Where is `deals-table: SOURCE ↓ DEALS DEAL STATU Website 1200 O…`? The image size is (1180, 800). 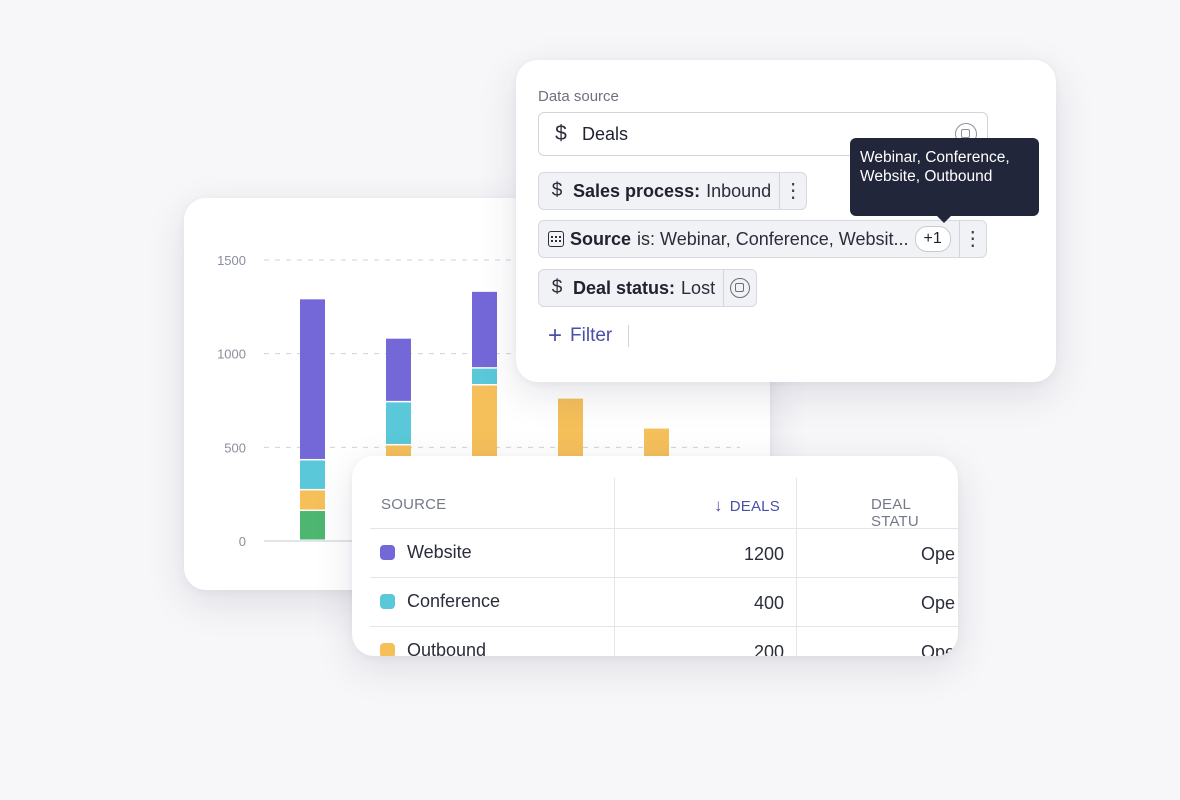 deals-table: SOURCE ↓ DEALS DEAL STATU Website 1200 O… is located at coordinates (655, 556).